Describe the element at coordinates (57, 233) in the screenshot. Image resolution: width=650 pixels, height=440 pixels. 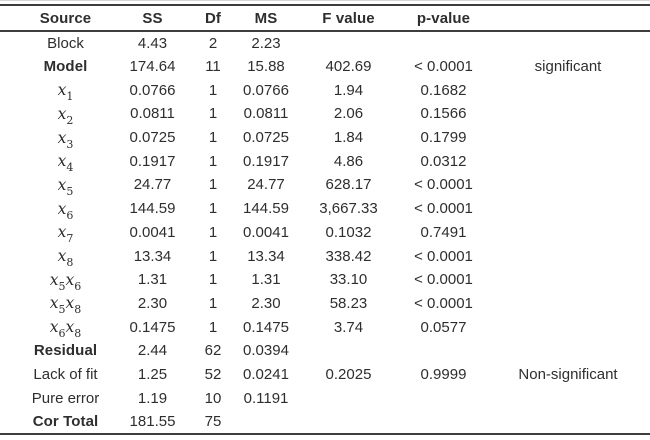
I see `cell-source: x7` at that location.